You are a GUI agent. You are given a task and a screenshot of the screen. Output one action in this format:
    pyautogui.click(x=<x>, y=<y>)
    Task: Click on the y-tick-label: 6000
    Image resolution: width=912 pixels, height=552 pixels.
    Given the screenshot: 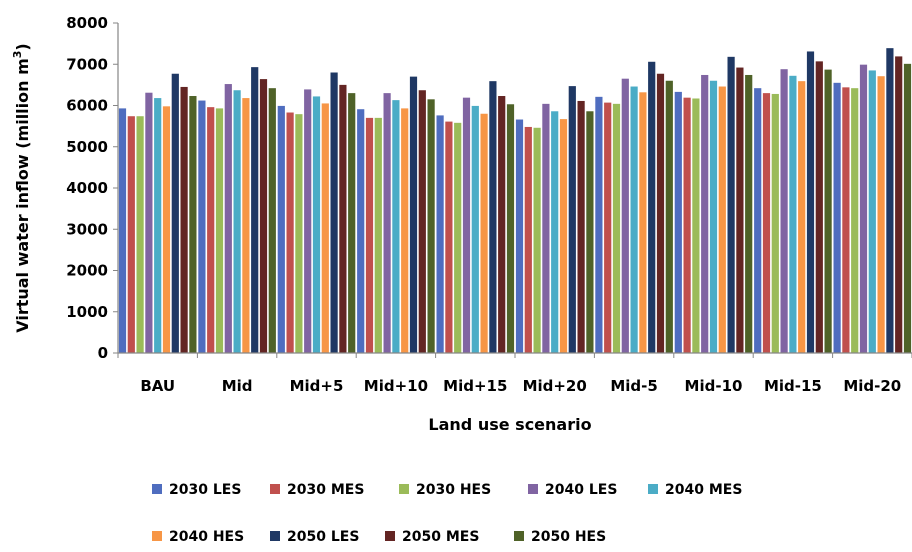 What is the action you would take?
    pyautogui.click(x=87, y=106)
    